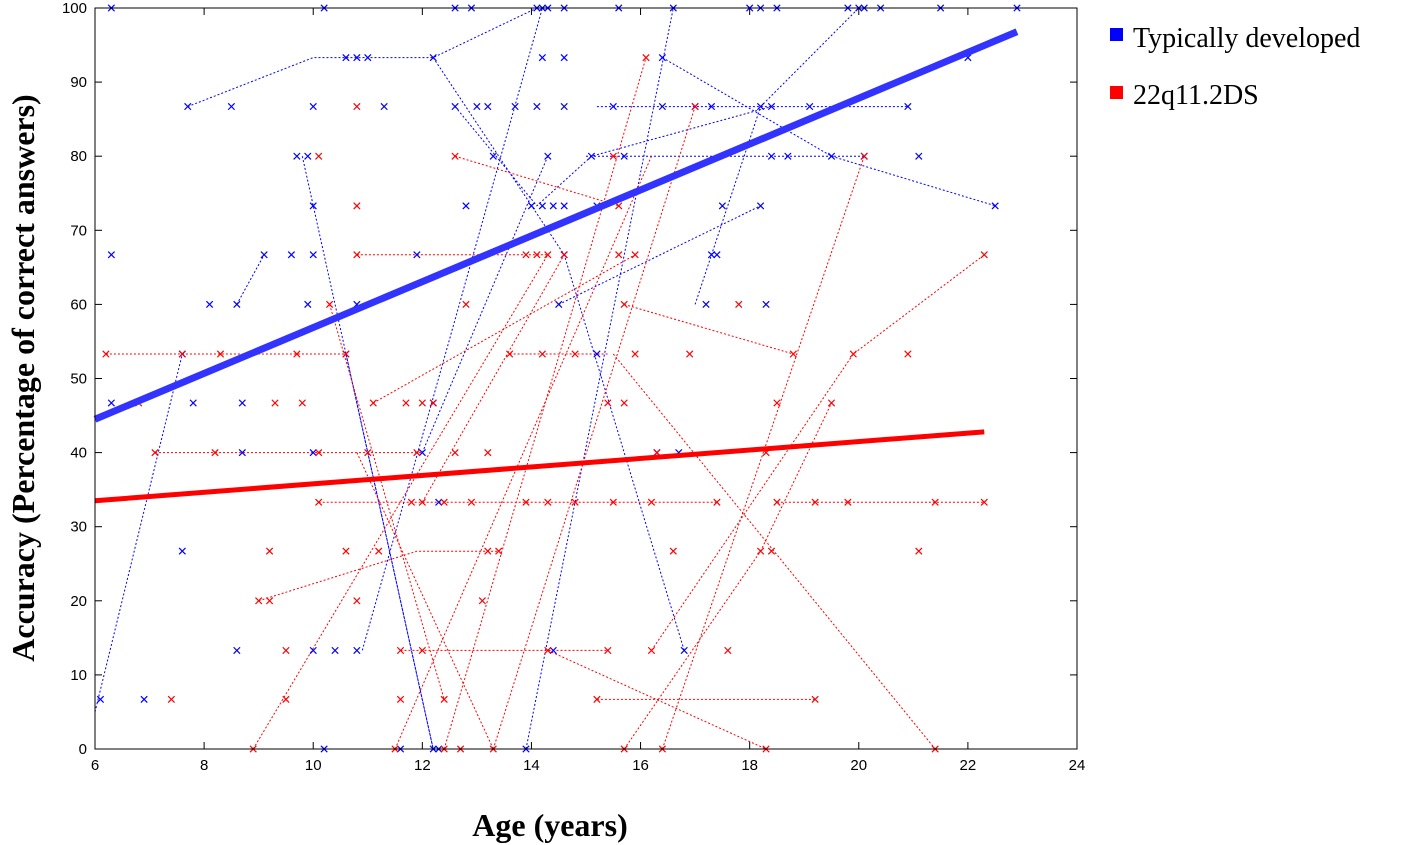 Image resolution: width=1412 pixels, height=845 pixels. Describe the element at coordinates (23, 377) in the screenshot. I see `y-axis-title: Accuracy (Percentage of correct answers)` at that location.